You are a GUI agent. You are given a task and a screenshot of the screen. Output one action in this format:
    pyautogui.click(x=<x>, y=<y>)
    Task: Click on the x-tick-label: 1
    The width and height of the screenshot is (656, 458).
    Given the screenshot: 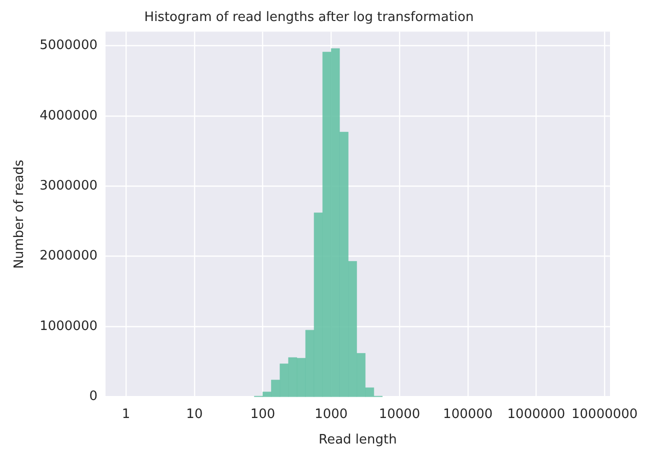 What is the action you would take?
    pyautogui.click(x=126, y=414)
    